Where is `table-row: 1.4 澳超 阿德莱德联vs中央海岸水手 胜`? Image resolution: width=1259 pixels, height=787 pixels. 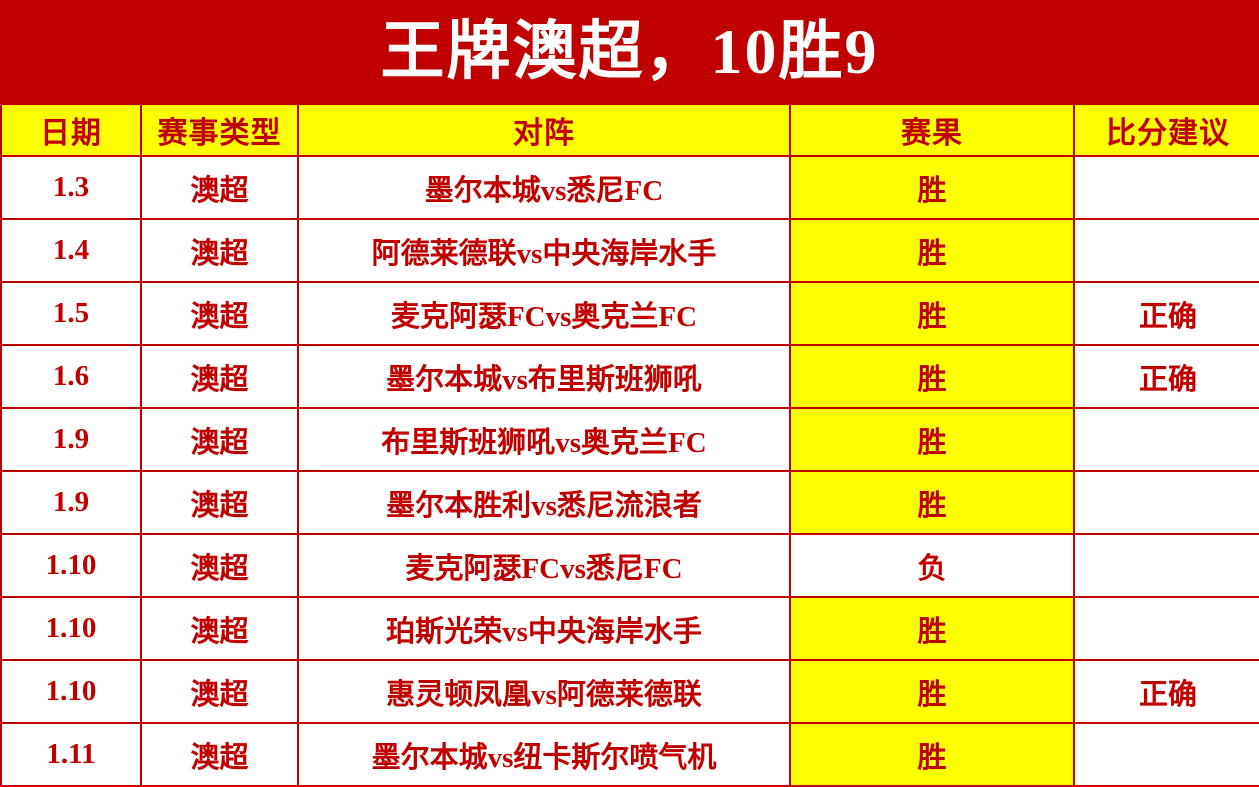
table-row: 1.4 澳超 阿德莱德联vs中央海岸水手 胜 is located at coordinates (629, 250).